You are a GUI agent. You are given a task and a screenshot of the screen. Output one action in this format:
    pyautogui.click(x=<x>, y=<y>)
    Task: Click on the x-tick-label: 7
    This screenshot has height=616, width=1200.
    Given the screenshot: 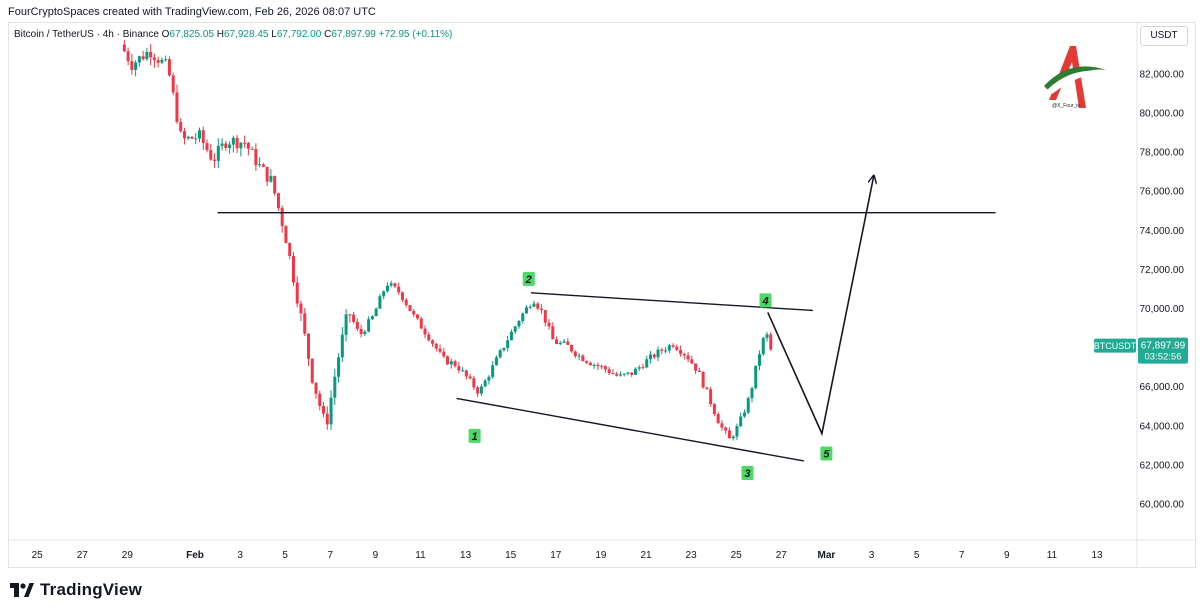 What is the action you would take?
    pyautogui.click(x=962, y=555)
    